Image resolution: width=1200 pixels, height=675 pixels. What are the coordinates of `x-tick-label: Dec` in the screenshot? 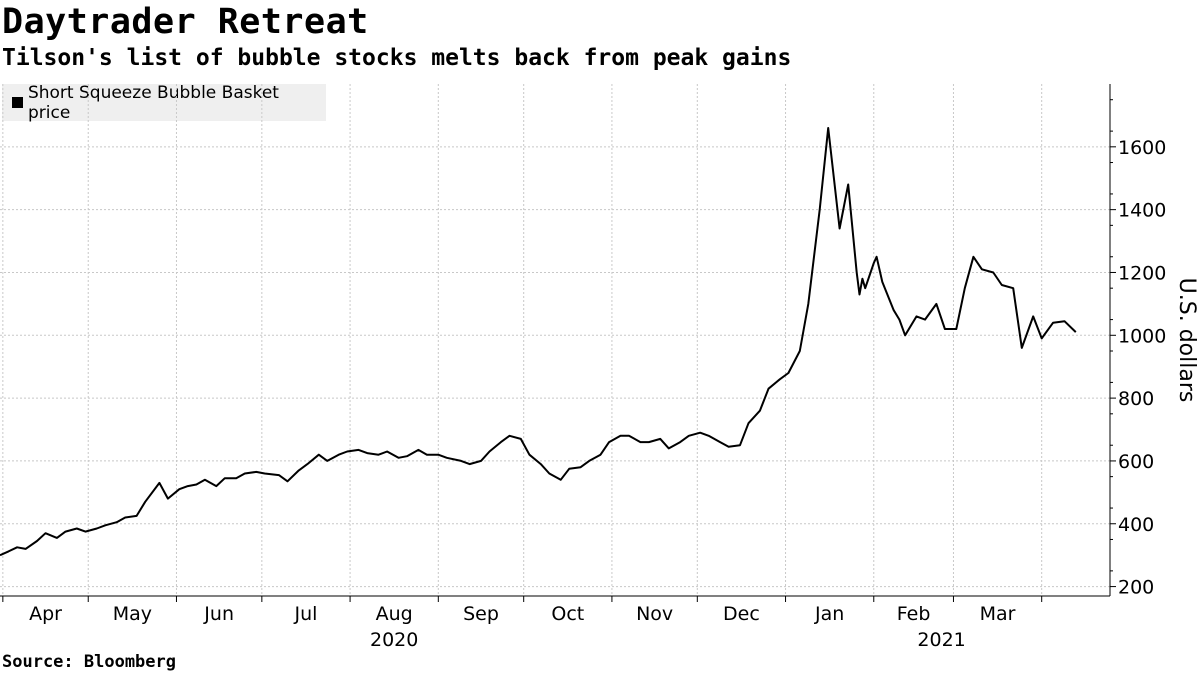 It's located at (741, 614).